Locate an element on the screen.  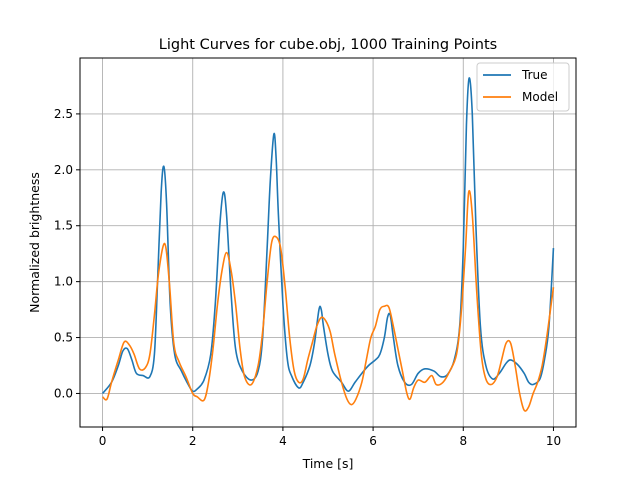
legend: True Model is located at coordinates (523, 87).